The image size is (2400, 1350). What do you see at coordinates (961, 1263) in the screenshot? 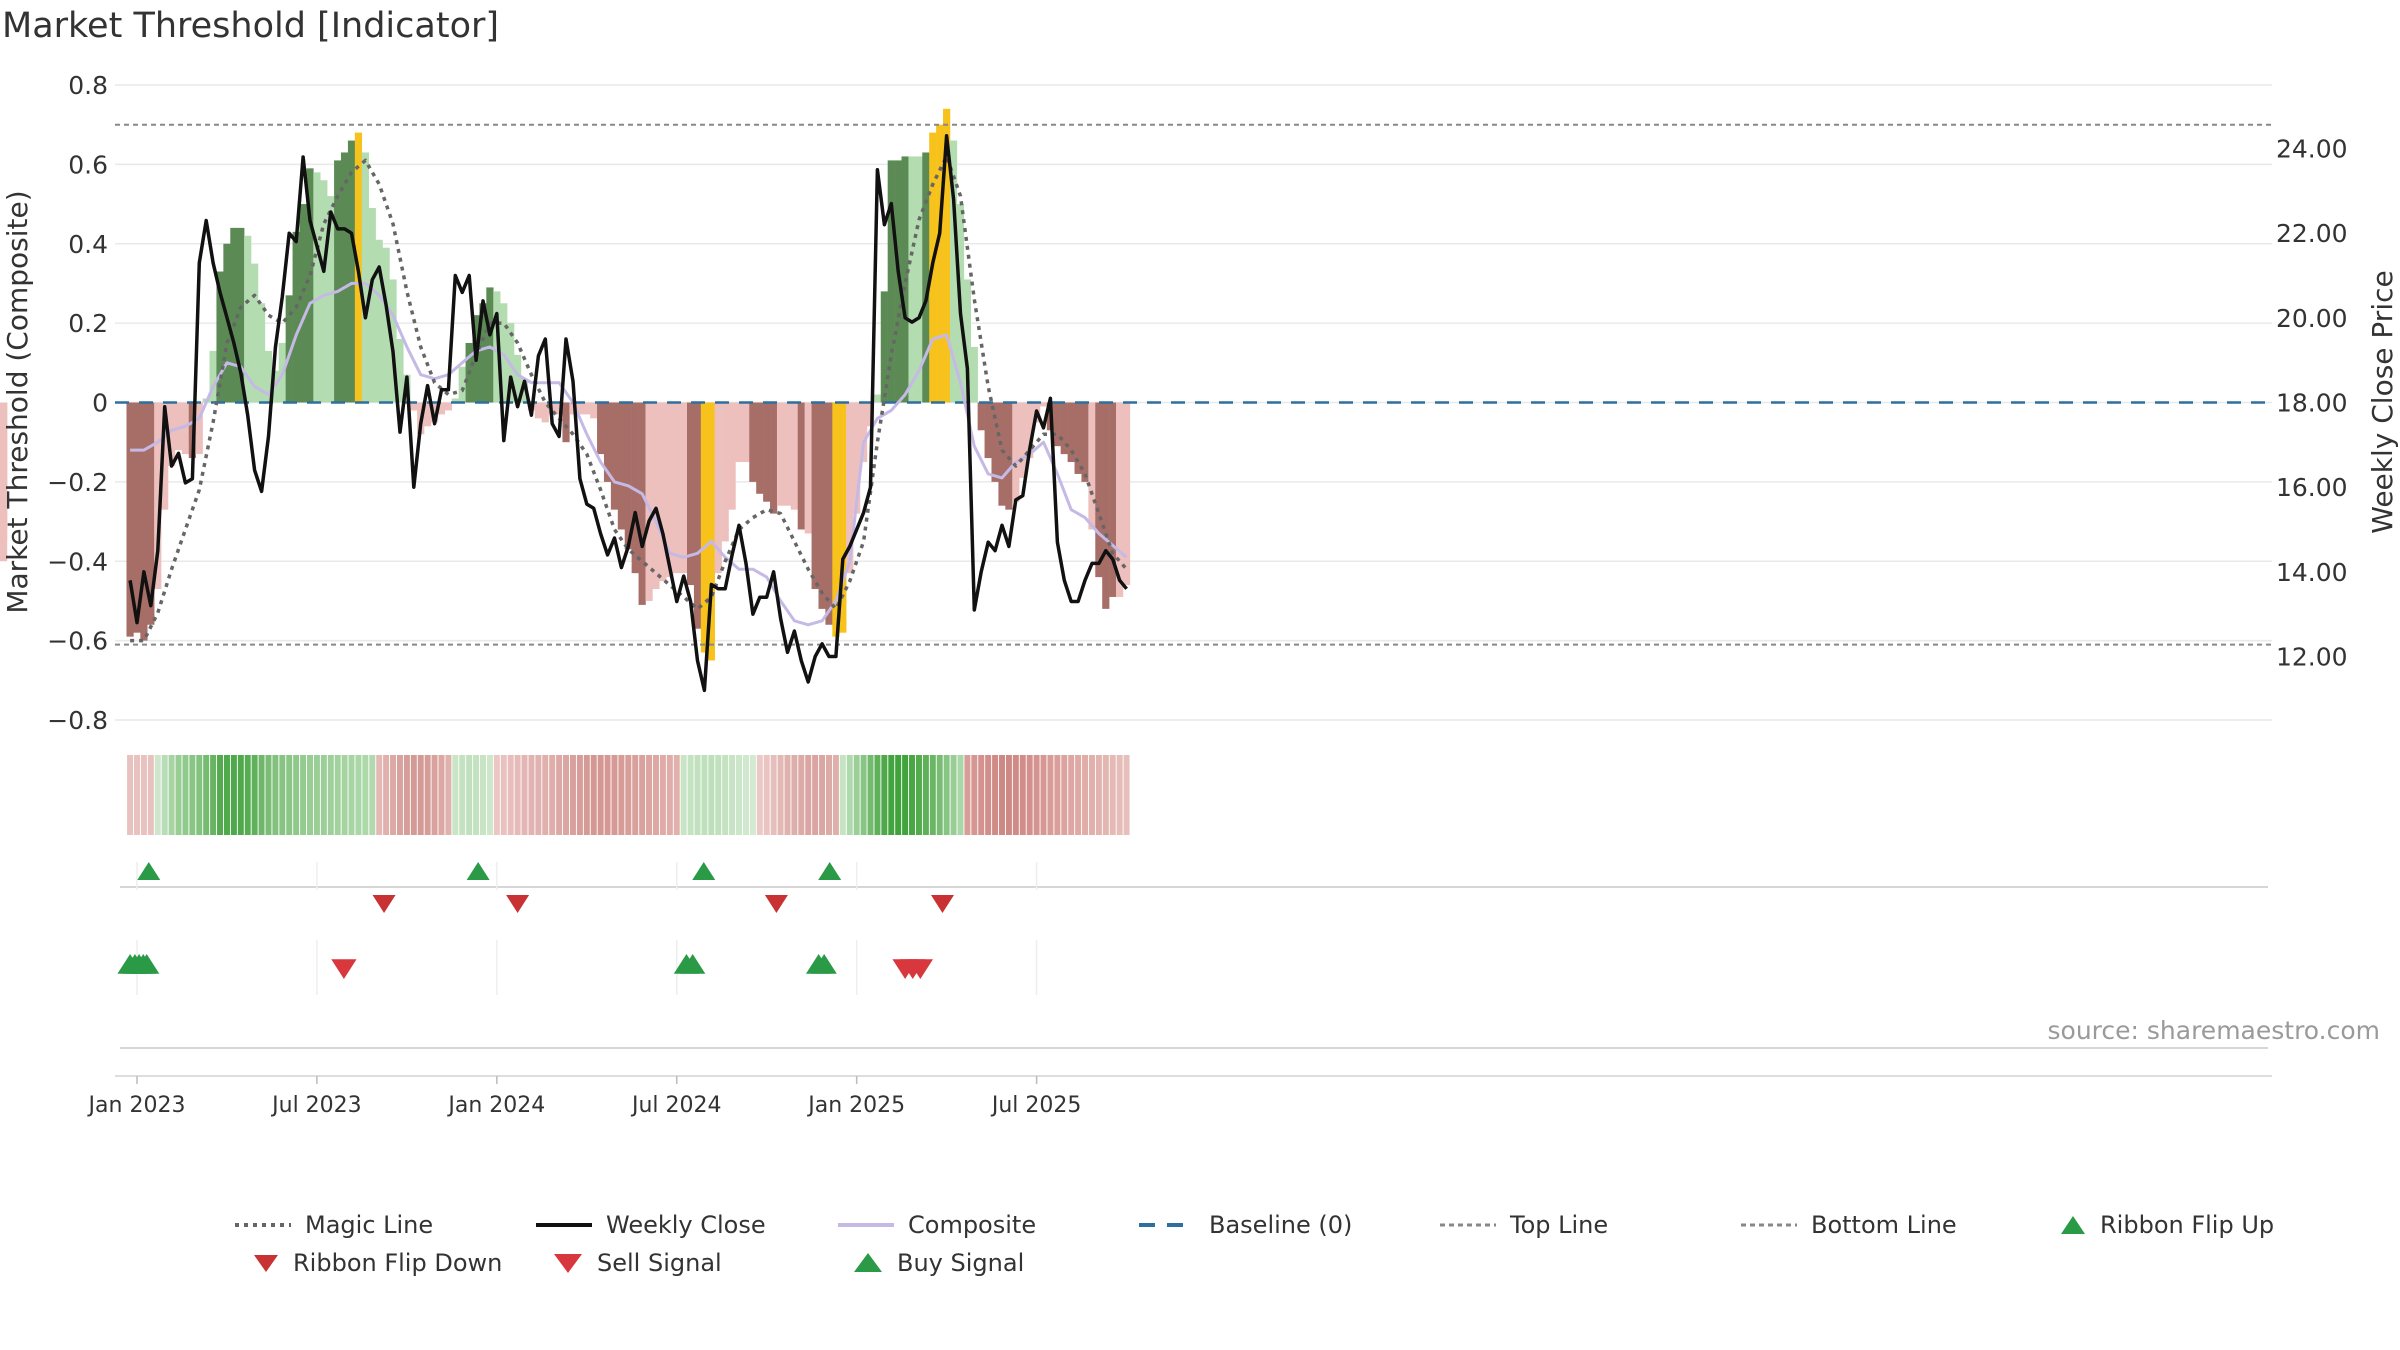
I see `legend-label: Buy Signal` at bounding box center [961, 1263].